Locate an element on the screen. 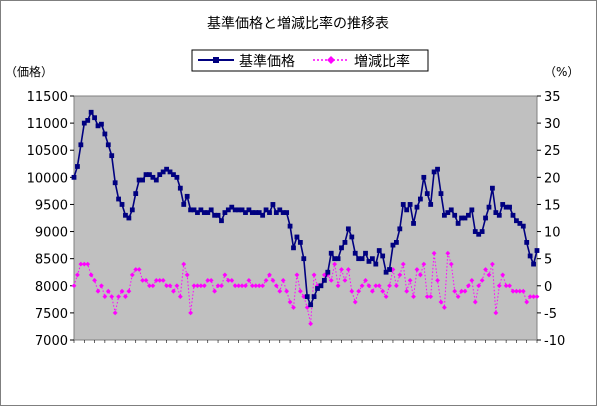 Image resolution: width=597 pixels, height=409 pixels. y-left-tick-label: 9500 is located at coordinates (51, 205).